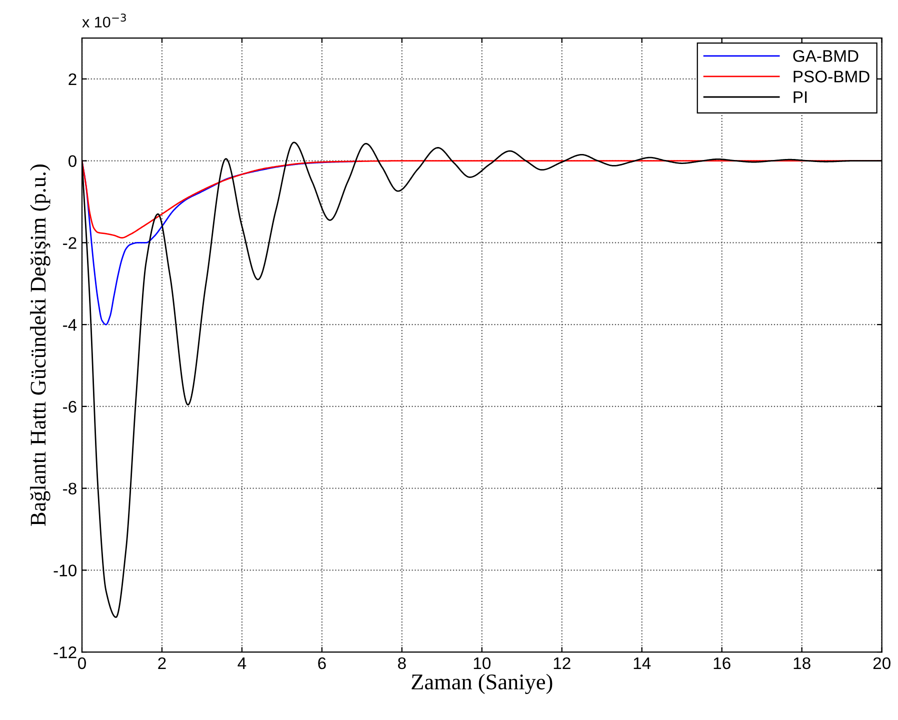  I want to click on y-tick-label: -8, so click(69, 488).